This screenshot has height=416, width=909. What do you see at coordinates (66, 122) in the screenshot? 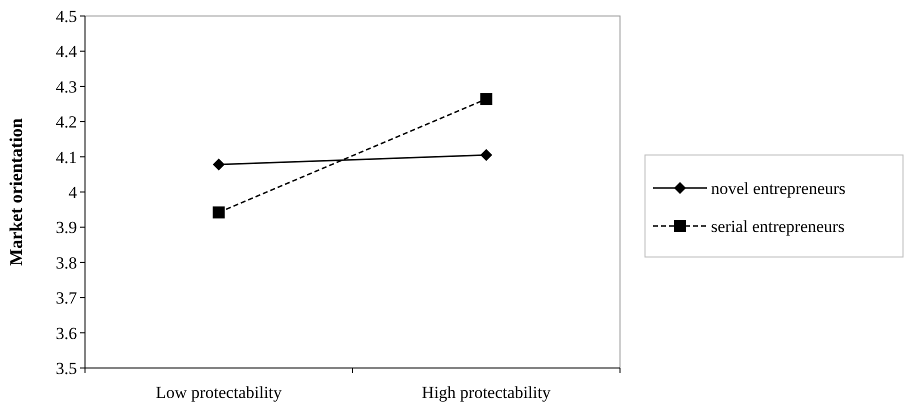
I see `y-tick-label: 4.2` at bounding box center [66, 122].